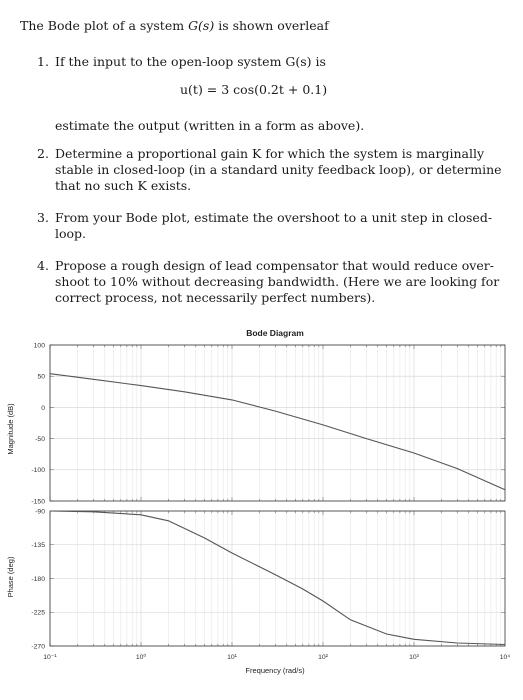  I want to click on question-number: 2., so click(43, 153).